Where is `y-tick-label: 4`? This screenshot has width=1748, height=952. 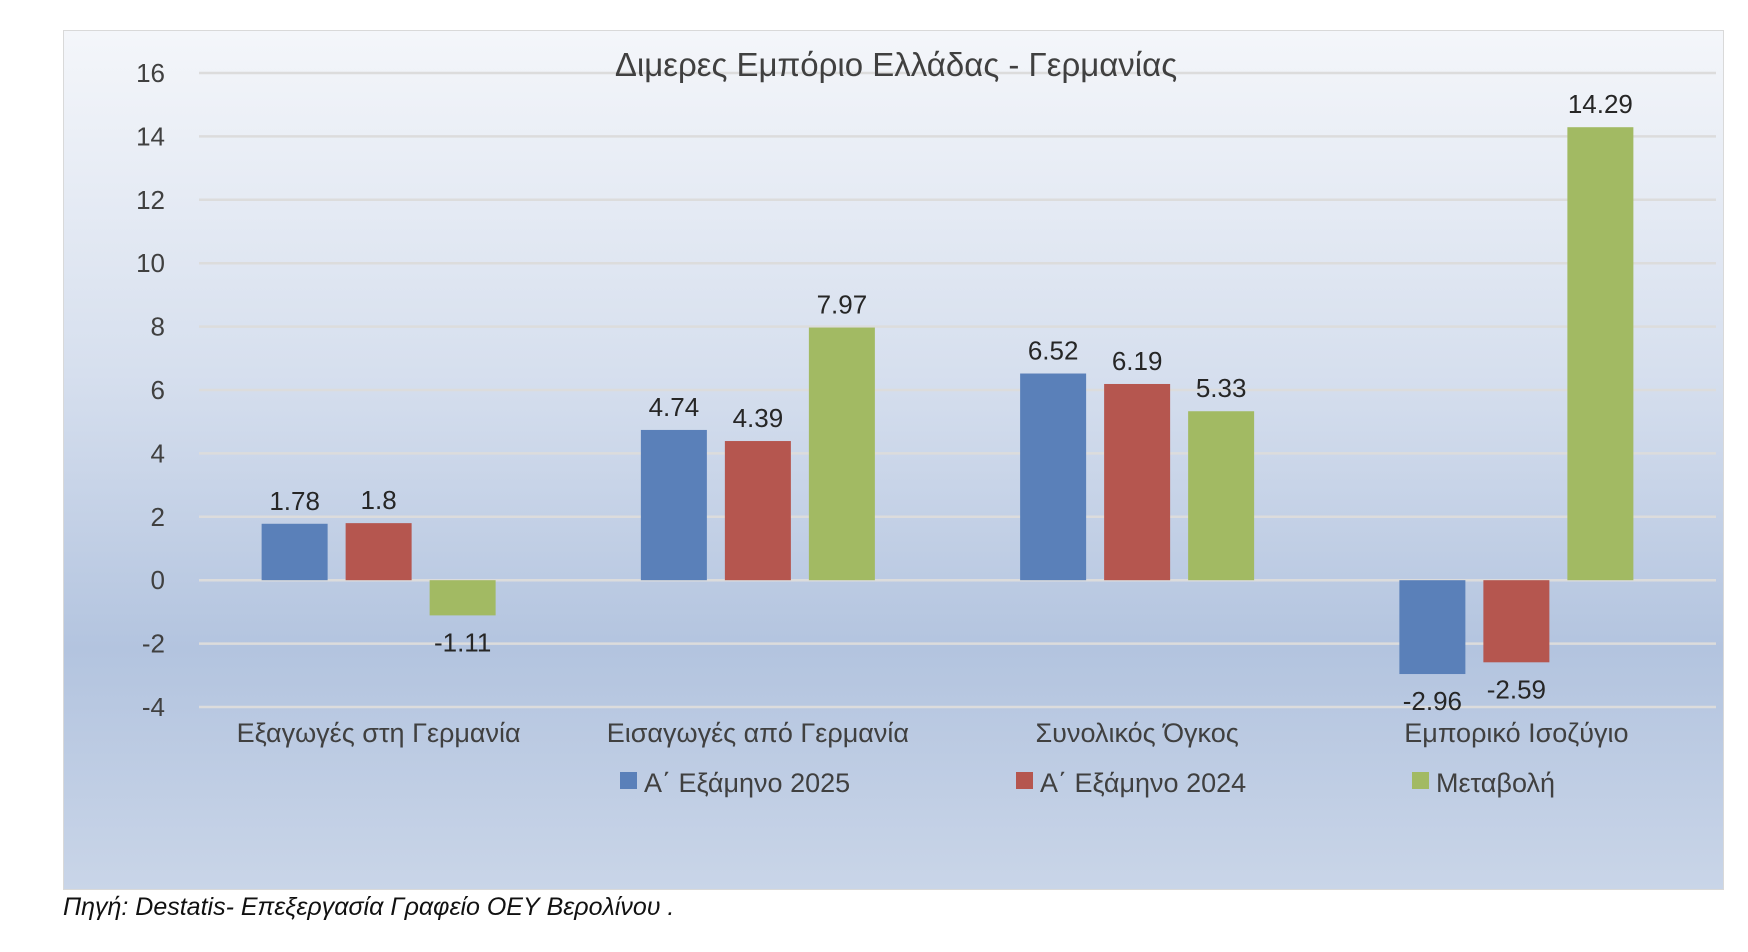
y-tick-label: 4 is located at coordinates (158, 453).